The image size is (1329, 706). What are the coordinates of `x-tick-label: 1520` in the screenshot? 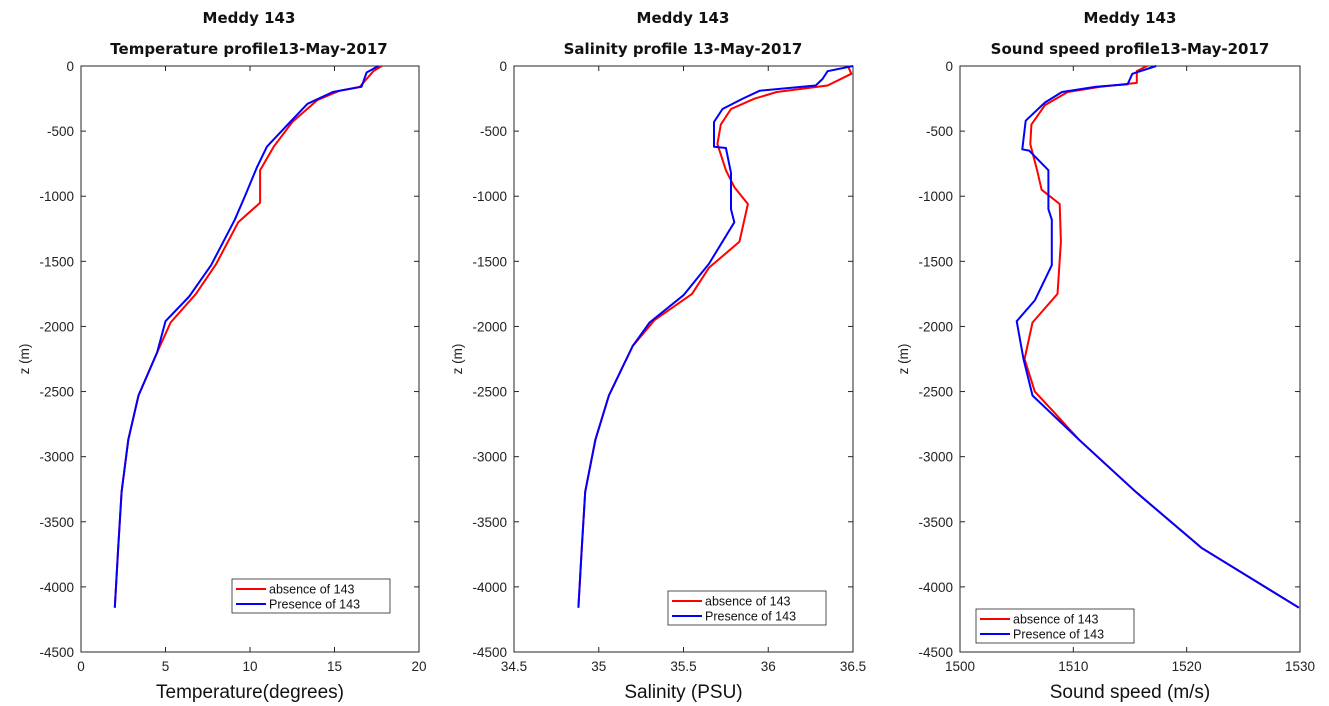 It's located at (1187, 666).